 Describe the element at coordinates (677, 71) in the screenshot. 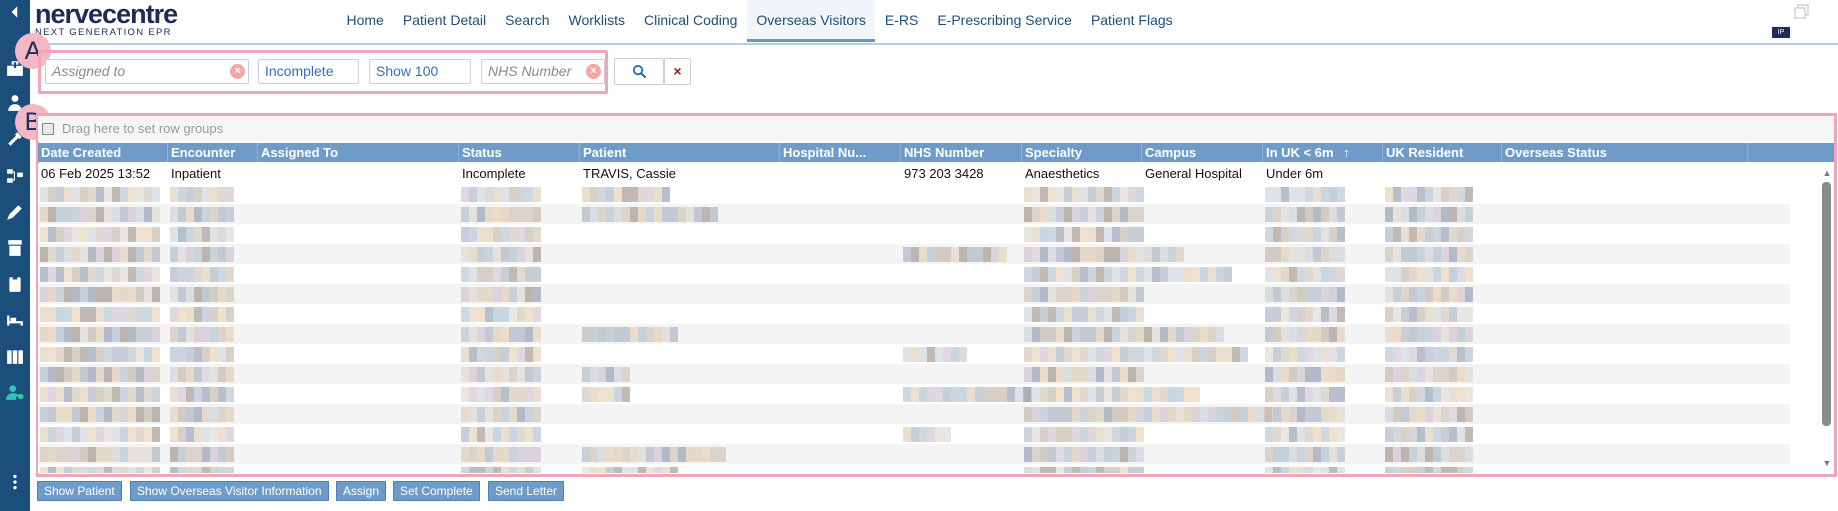

I see `clear-filters-button: ×` at that location.